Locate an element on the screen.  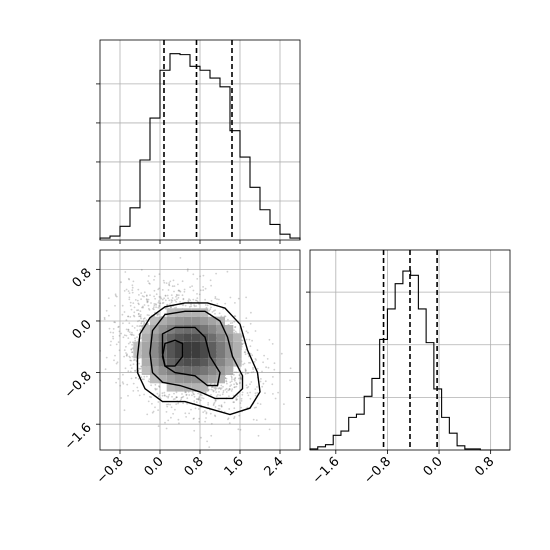
joint-ytick-label: −1.6 is located at coordinates (78, 436).